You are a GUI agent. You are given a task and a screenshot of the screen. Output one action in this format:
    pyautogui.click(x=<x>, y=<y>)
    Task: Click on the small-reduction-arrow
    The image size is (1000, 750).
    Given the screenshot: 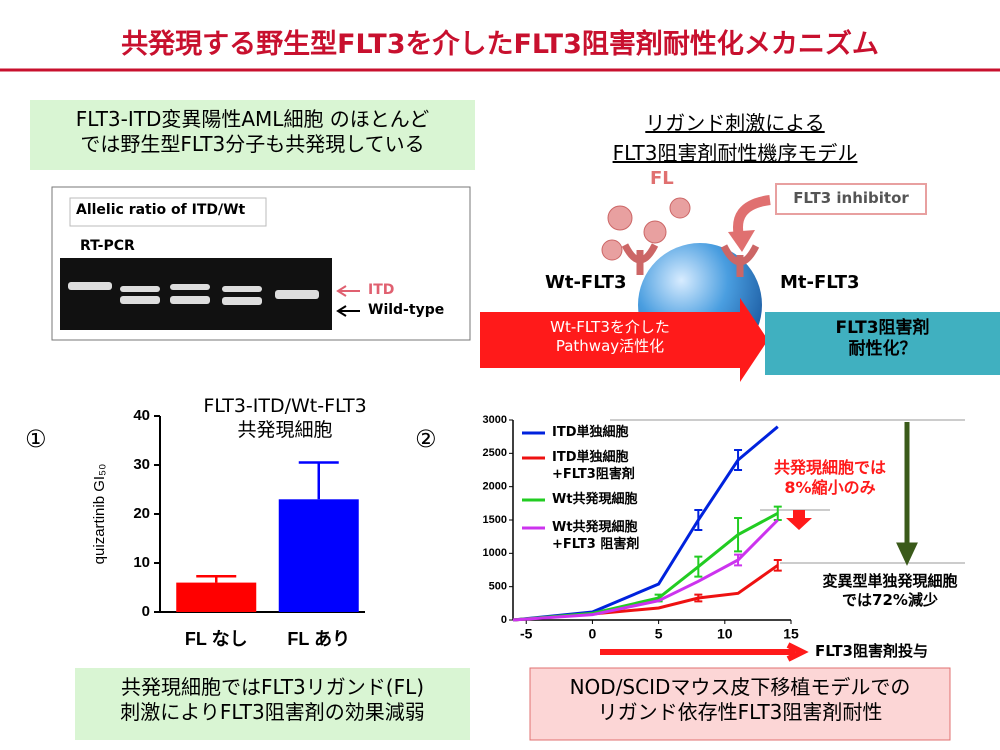 What is the action you would take?
    pyautogui.click(x=799, y=520)
    